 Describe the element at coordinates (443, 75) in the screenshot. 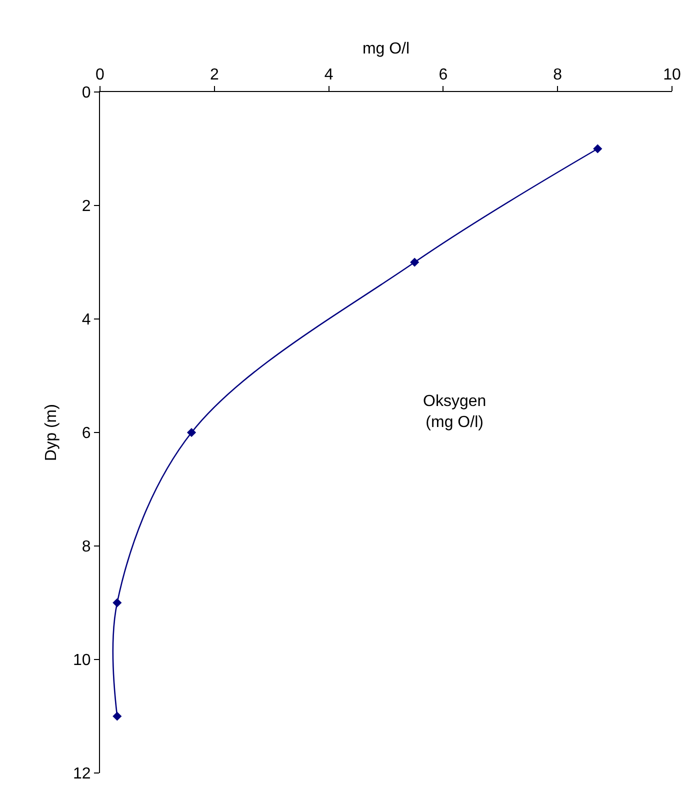

I see `x-tick-label: 6` at that location.